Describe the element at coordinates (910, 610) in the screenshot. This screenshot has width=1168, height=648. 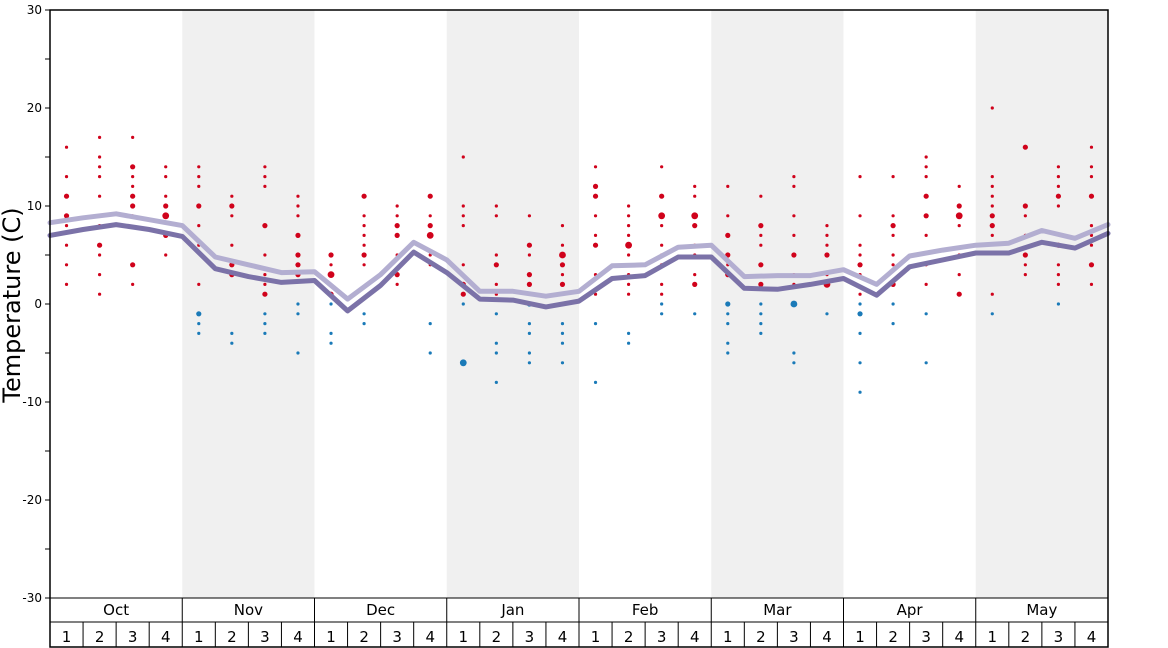
I see `month-label: Apr` at that location.